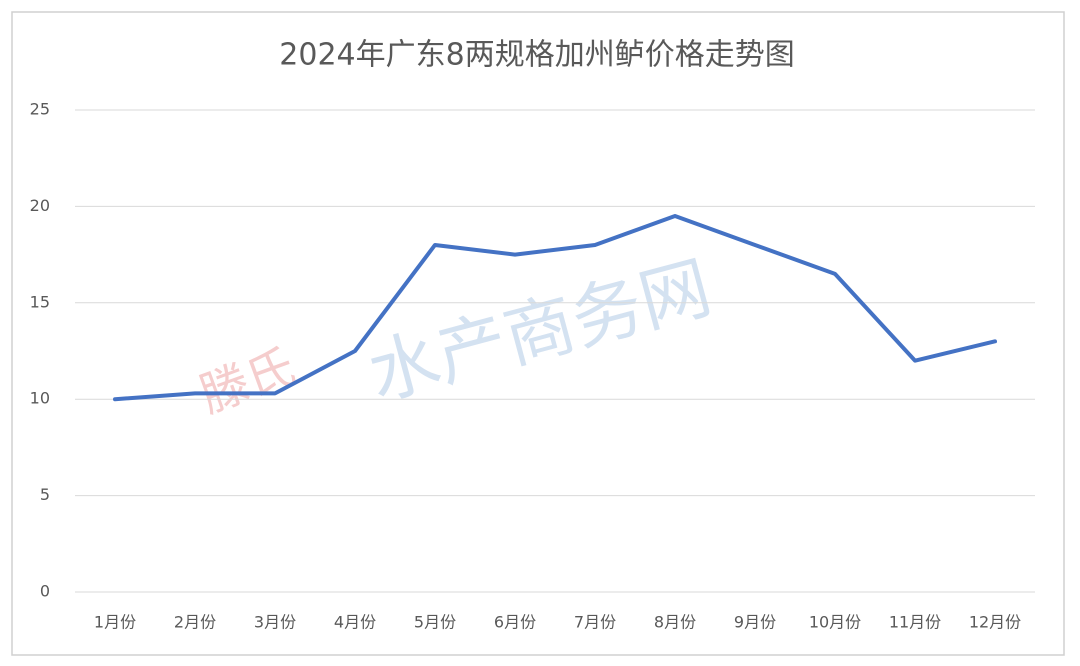 Image resolution: width=1080 pixels, height=666 pixels. Describe the element at coordinates (915, 622) in the screenshot. I see `x-tick-label: 11月份` at that location.